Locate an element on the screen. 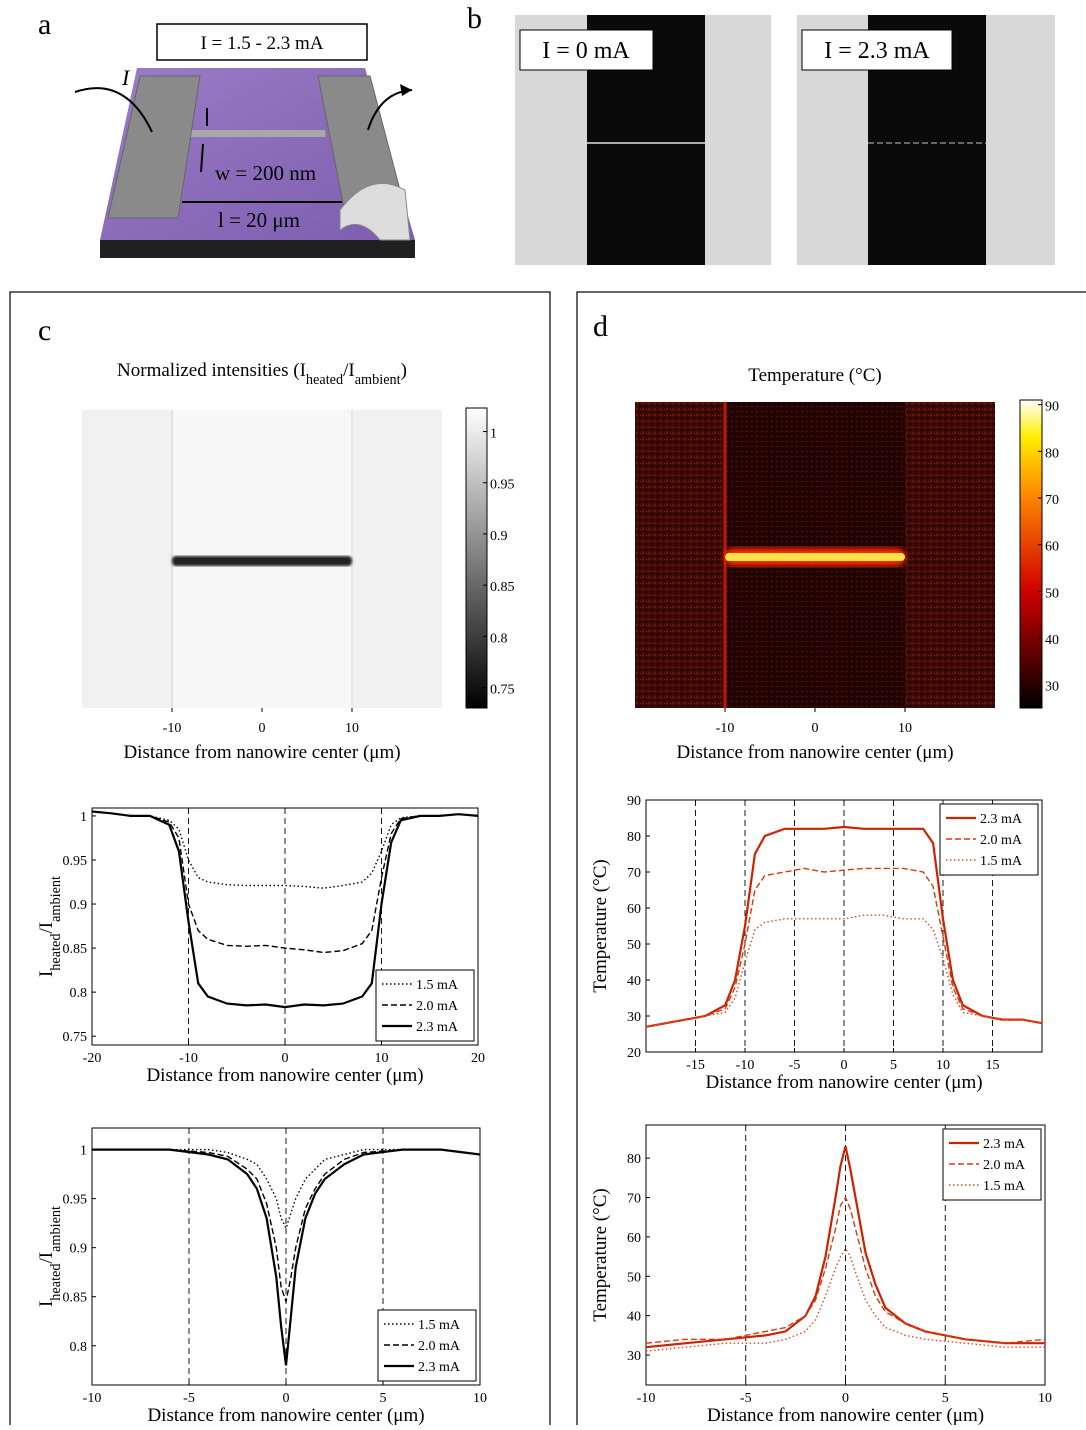 The image size is (1086, 1430). y-tick-label: 30 is located at coordinates (634, 1017).